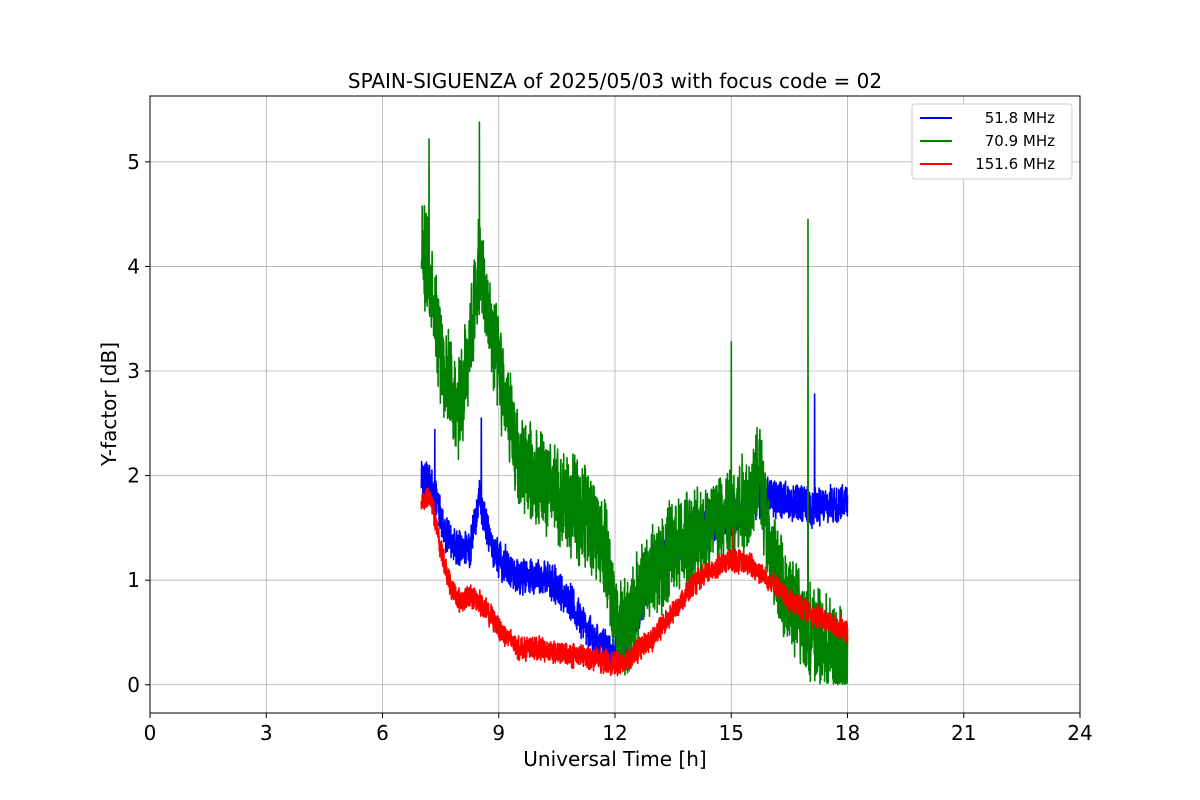 This screenshot has height=800, width=1200. I want to click on legend-box, so click(992, 141).